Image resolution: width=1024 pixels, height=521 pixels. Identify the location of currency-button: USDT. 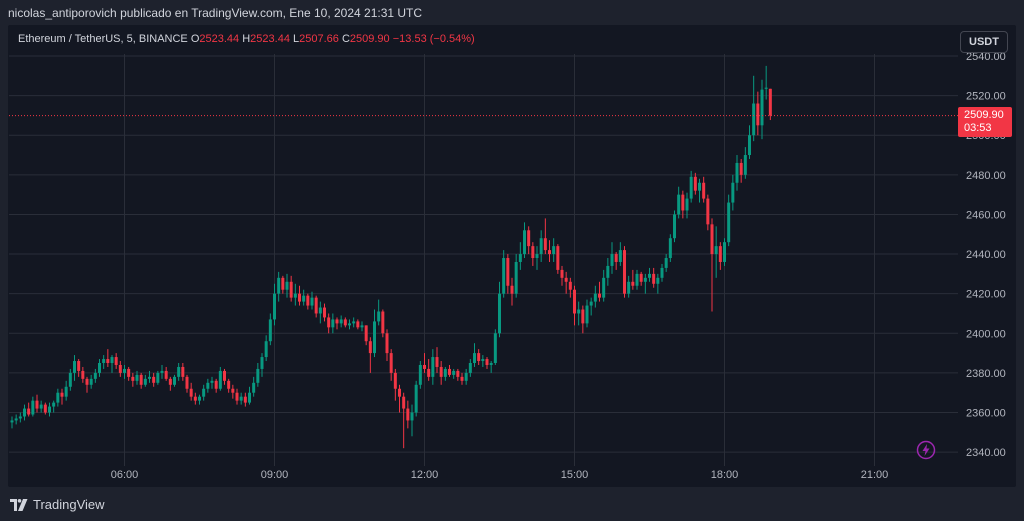
(984, 42).